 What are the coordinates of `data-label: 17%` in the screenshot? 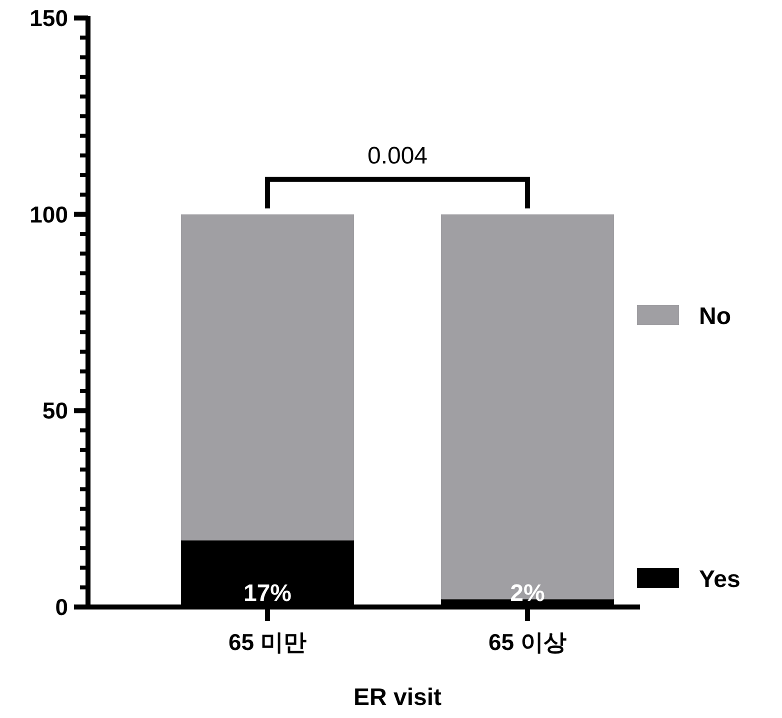 It's located at (267, 593).